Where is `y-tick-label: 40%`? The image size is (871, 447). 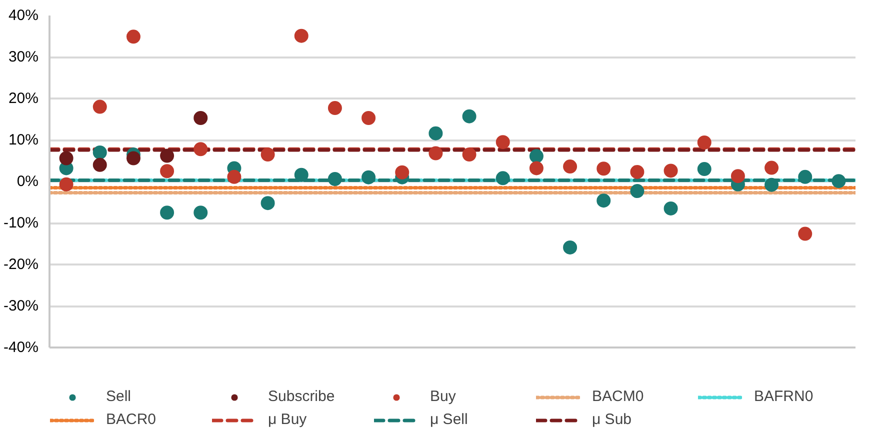
y-tick-label: 40% is located at coordinates (23, 15).